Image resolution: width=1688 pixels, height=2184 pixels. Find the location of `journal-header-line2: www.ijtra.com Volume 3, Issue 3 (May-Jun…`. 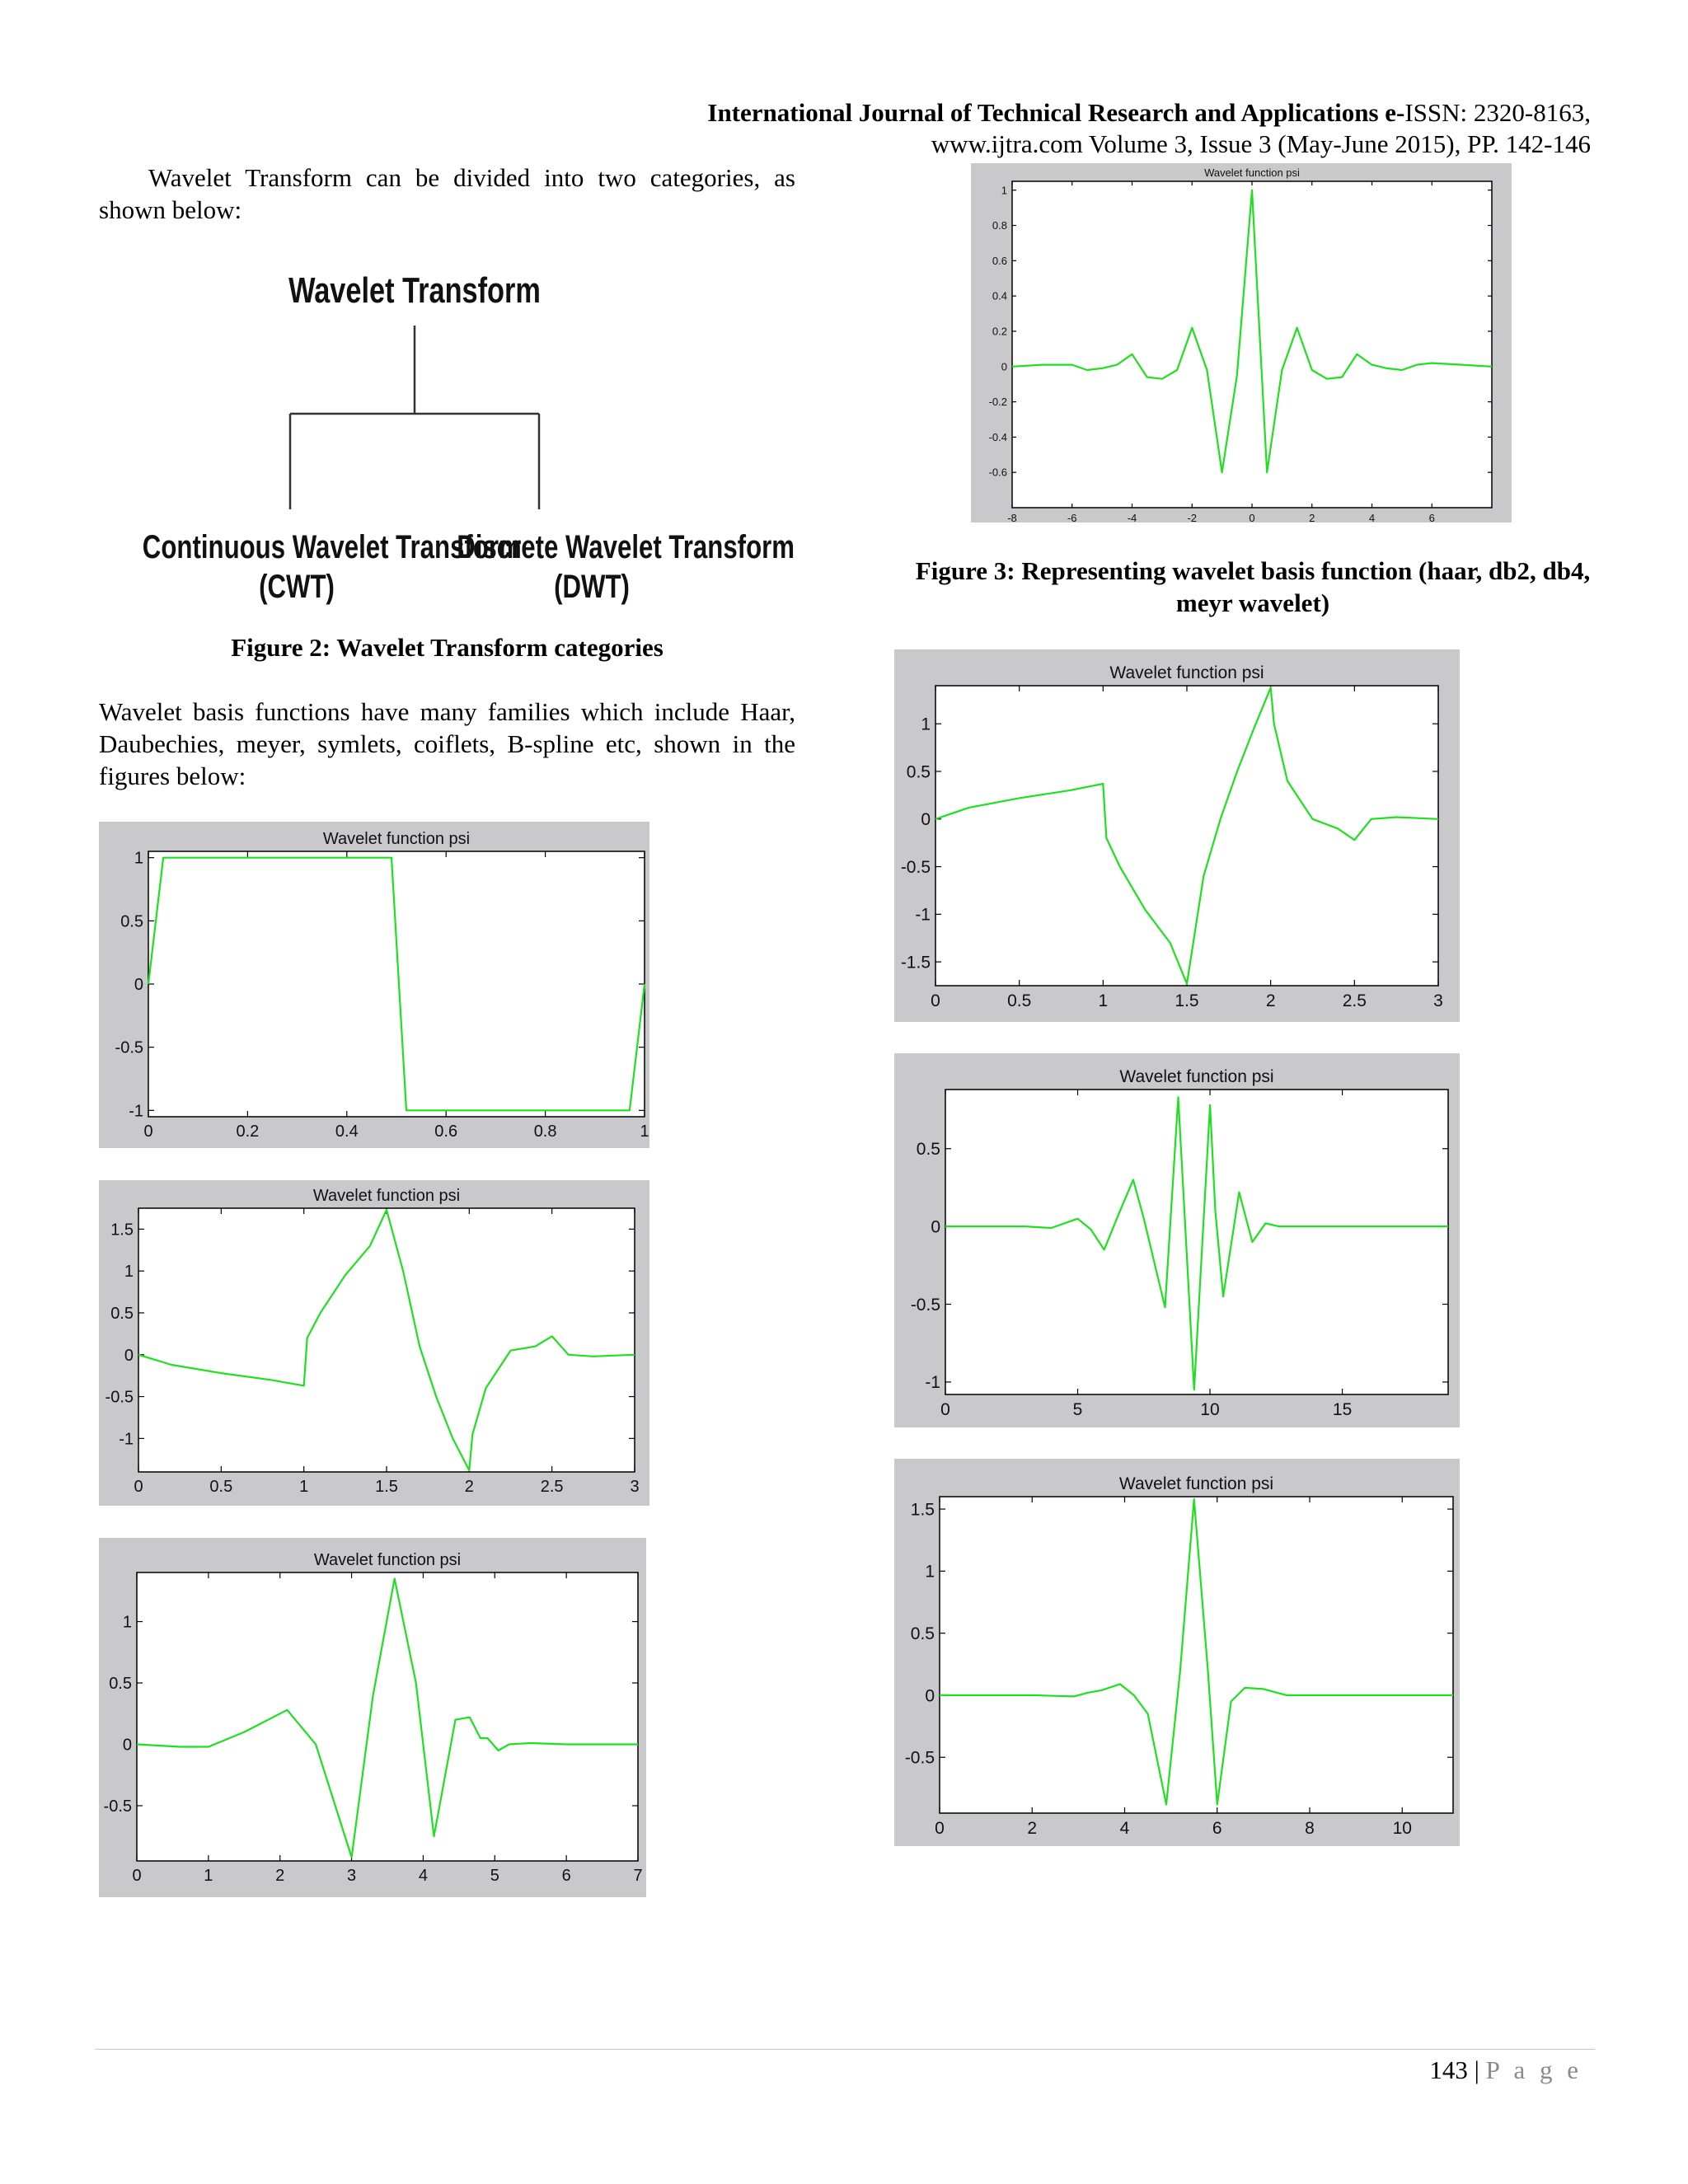

journal-header-line2: www.ijtra.com Volume 3, Issue 3 (May-Jun… is located at coordinates (1261, 143).